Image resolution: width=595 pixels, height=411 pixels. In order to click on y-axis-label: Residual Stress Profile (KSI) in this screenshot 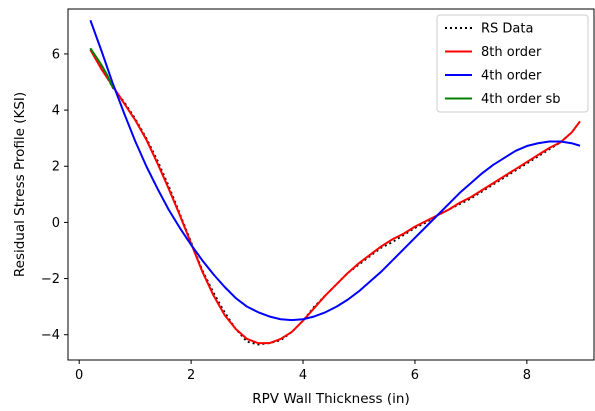, I will do `click(20, 184)`.